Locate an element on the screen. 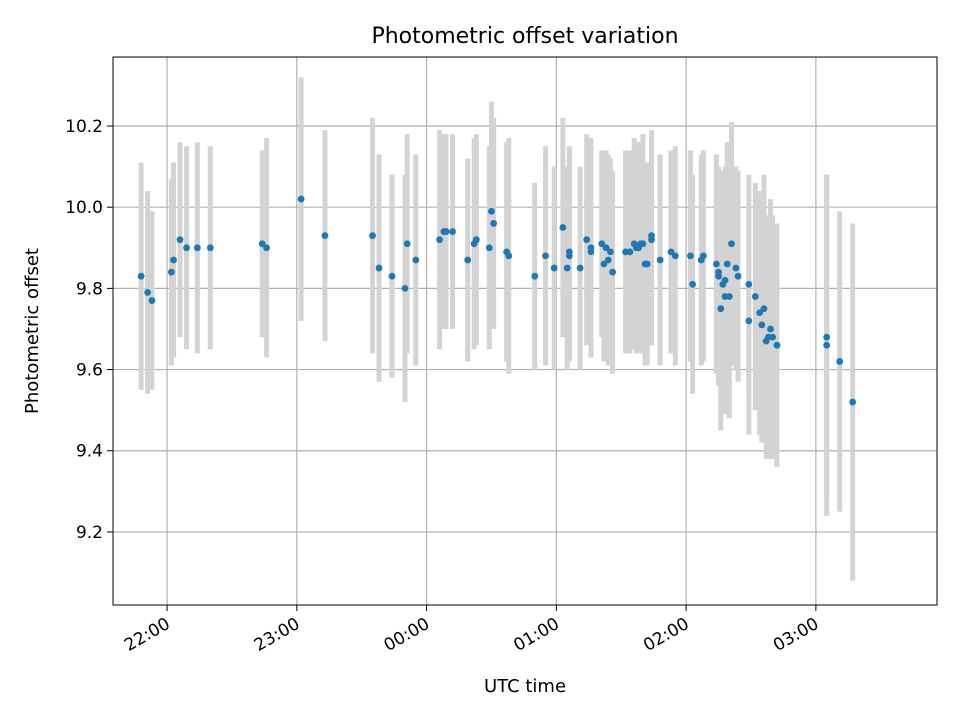 The image size is (960, 720). y-tick-label: 10.0 is located at coordinates (84, 208).